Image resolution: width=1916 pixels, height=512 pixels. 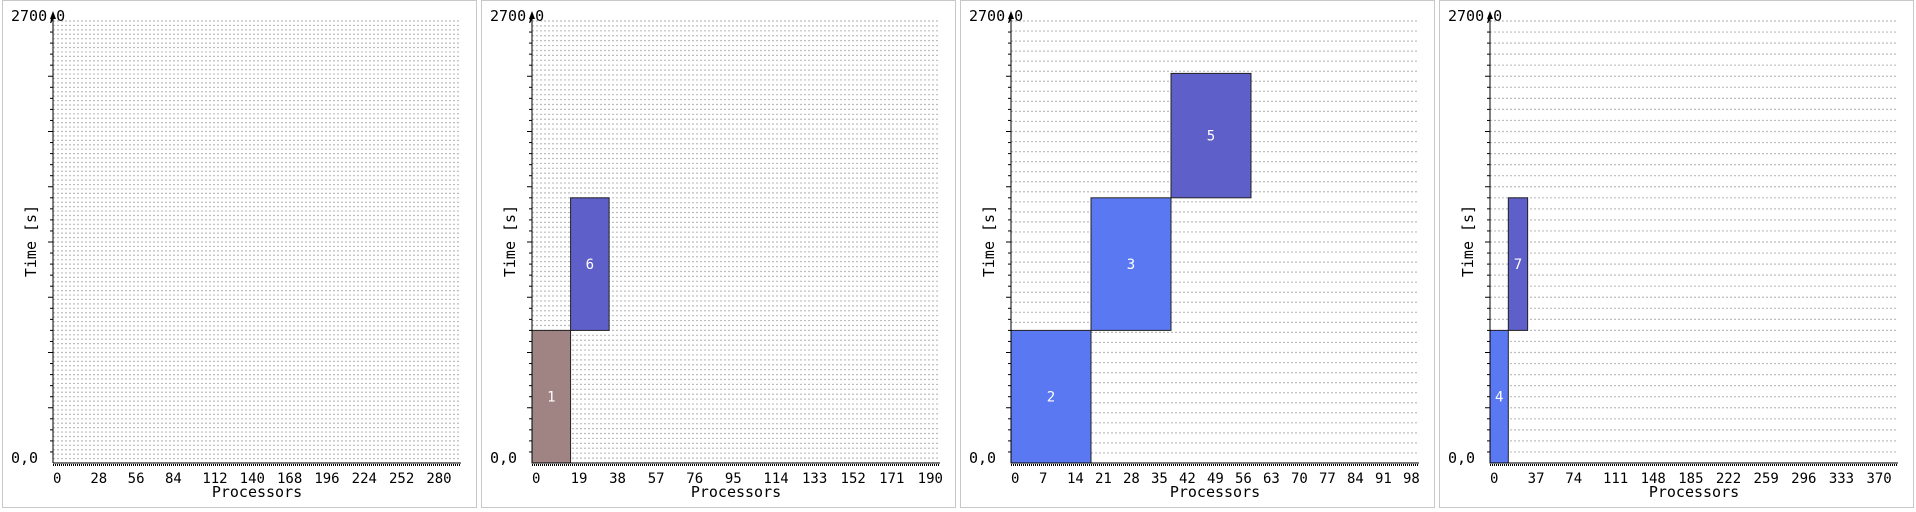 What do you see at coordinates (1159, 479) in the screenshot?
I see `x-tick-label: 35` at bounding box center [1159, 479].